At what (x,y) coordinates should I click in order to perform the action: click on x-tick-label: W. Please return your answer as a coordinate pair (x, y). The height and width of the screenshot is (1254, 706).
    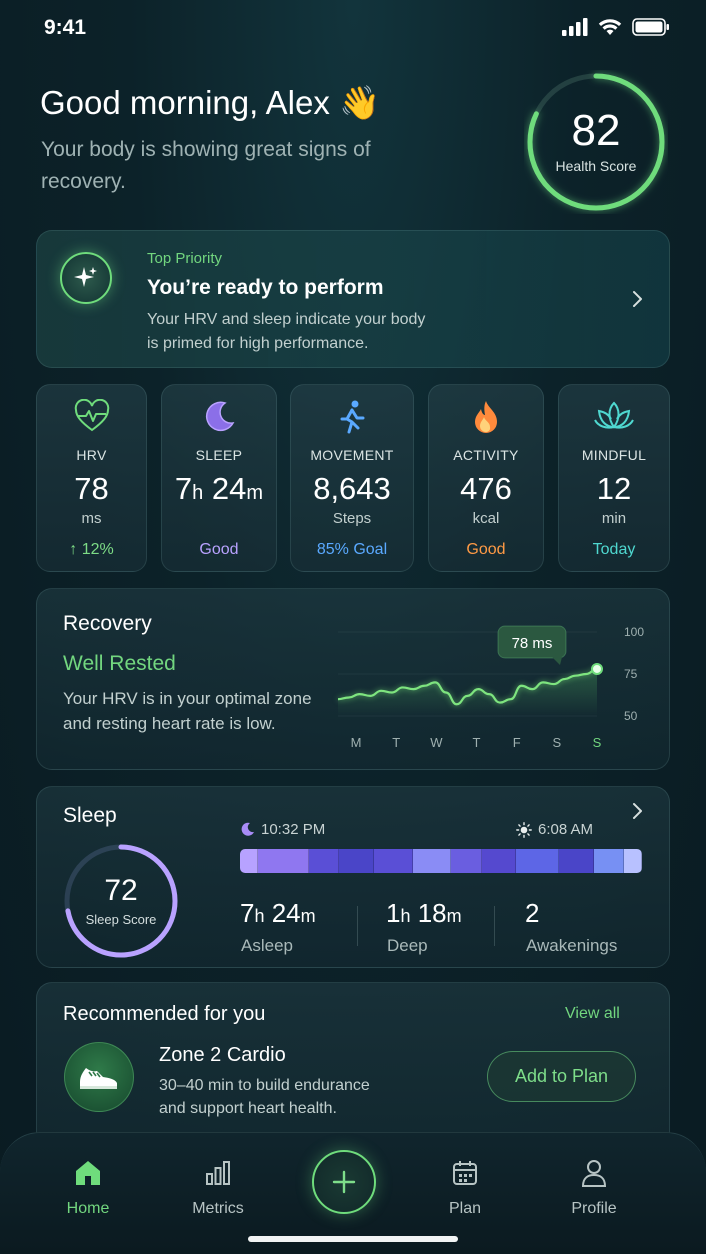
    Looking at the image, I should click on (436, 742).